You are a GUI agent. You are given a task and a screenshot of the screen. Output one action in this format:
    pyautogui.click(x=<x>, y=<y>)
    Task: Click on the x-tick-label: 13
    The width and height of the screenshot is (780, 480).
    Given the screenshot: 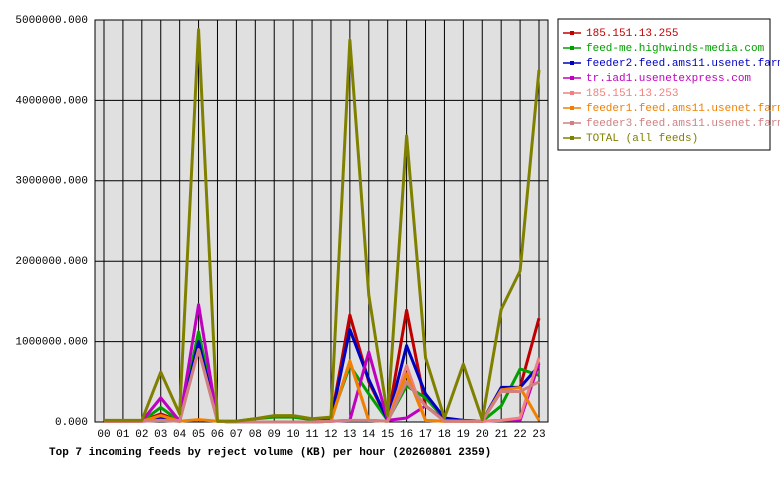 What is the action you would take?
    pyautogui.click(x=349, y=435)
    